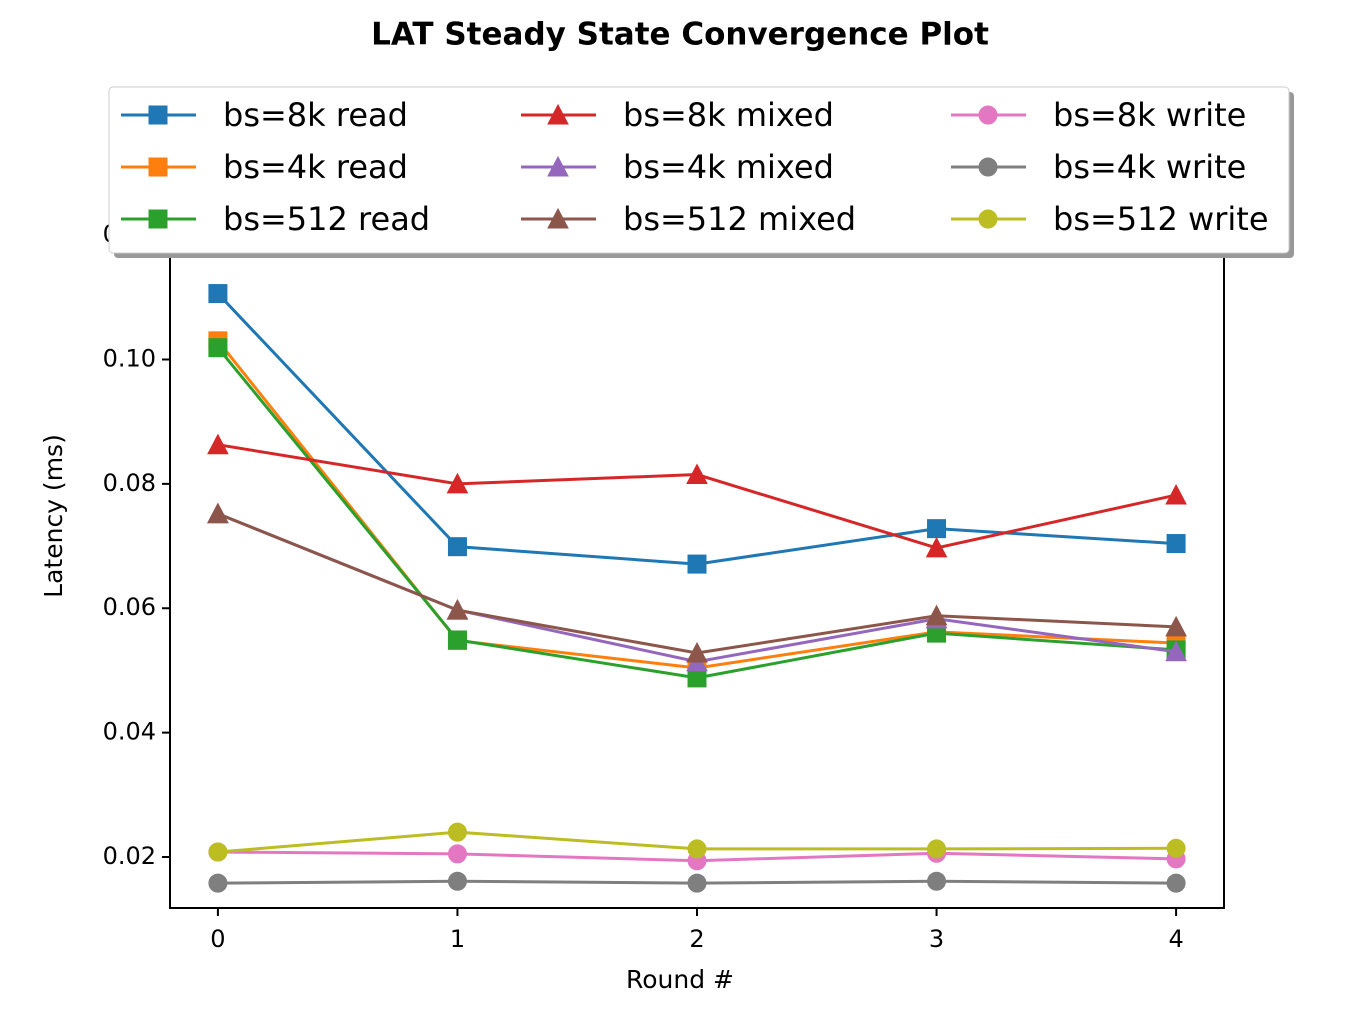  Describe the element at coordinates (129, 483) in the screenshot. I see `y-tick-label: 0.08` at that location.